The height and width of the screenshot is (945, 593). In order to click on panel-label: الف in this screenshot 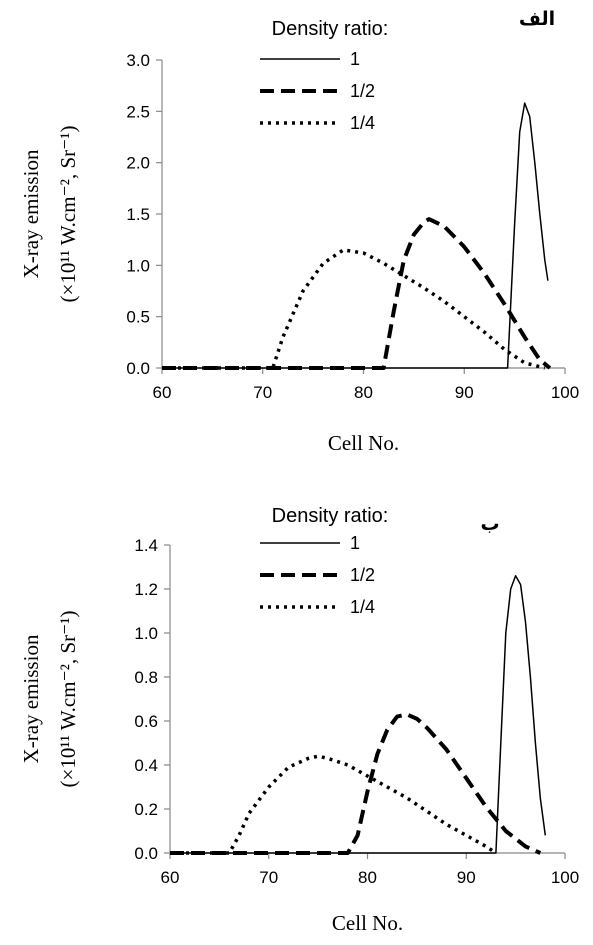, I will do `click(537, 19)`.